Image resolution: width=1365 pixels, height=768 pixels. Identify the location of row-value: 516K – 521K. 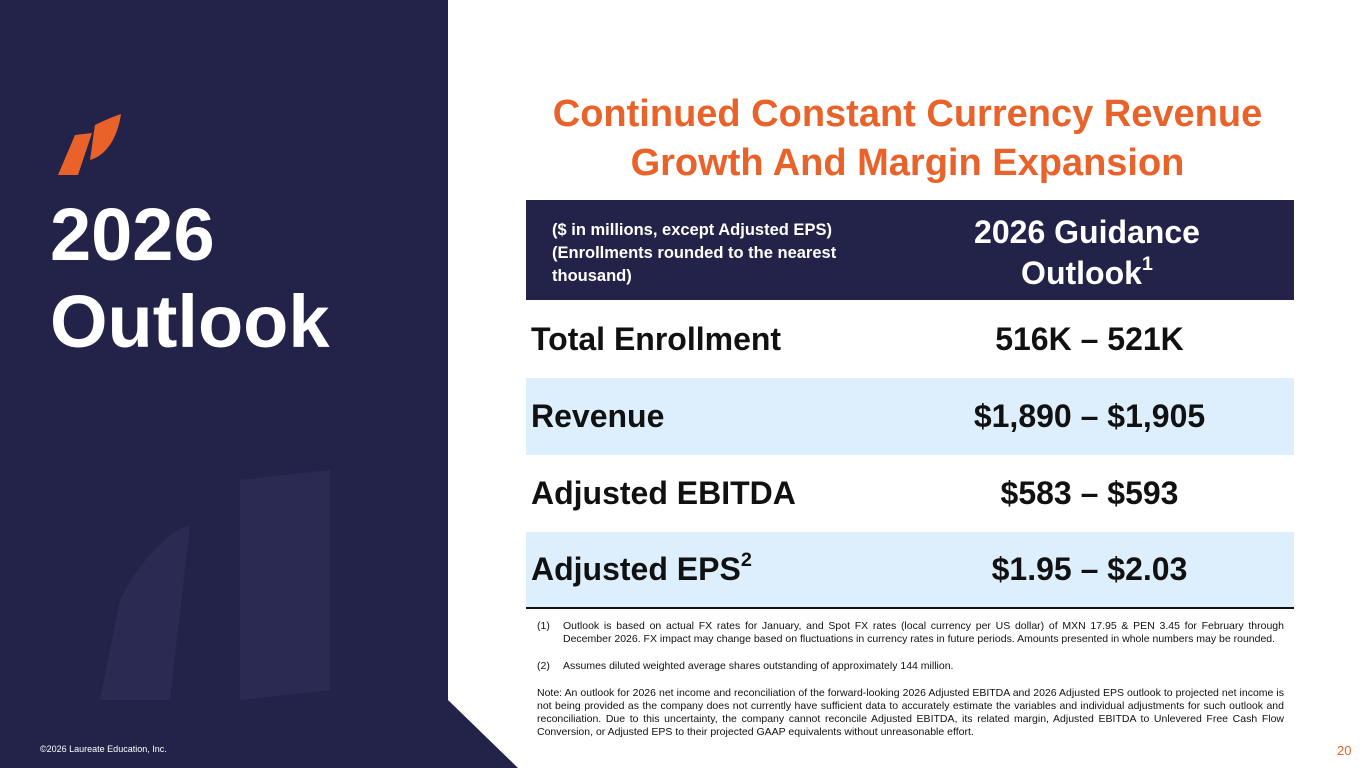
(1089, 339).